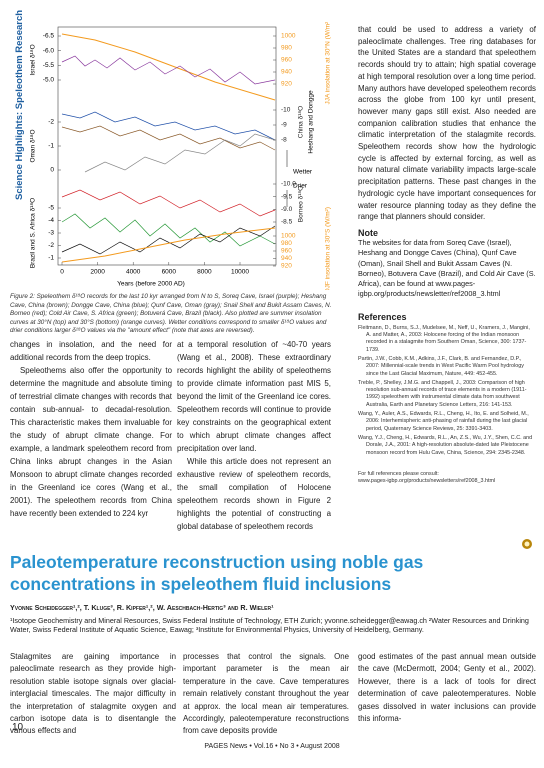  I want to click on oman-curve, so click(180, 153).